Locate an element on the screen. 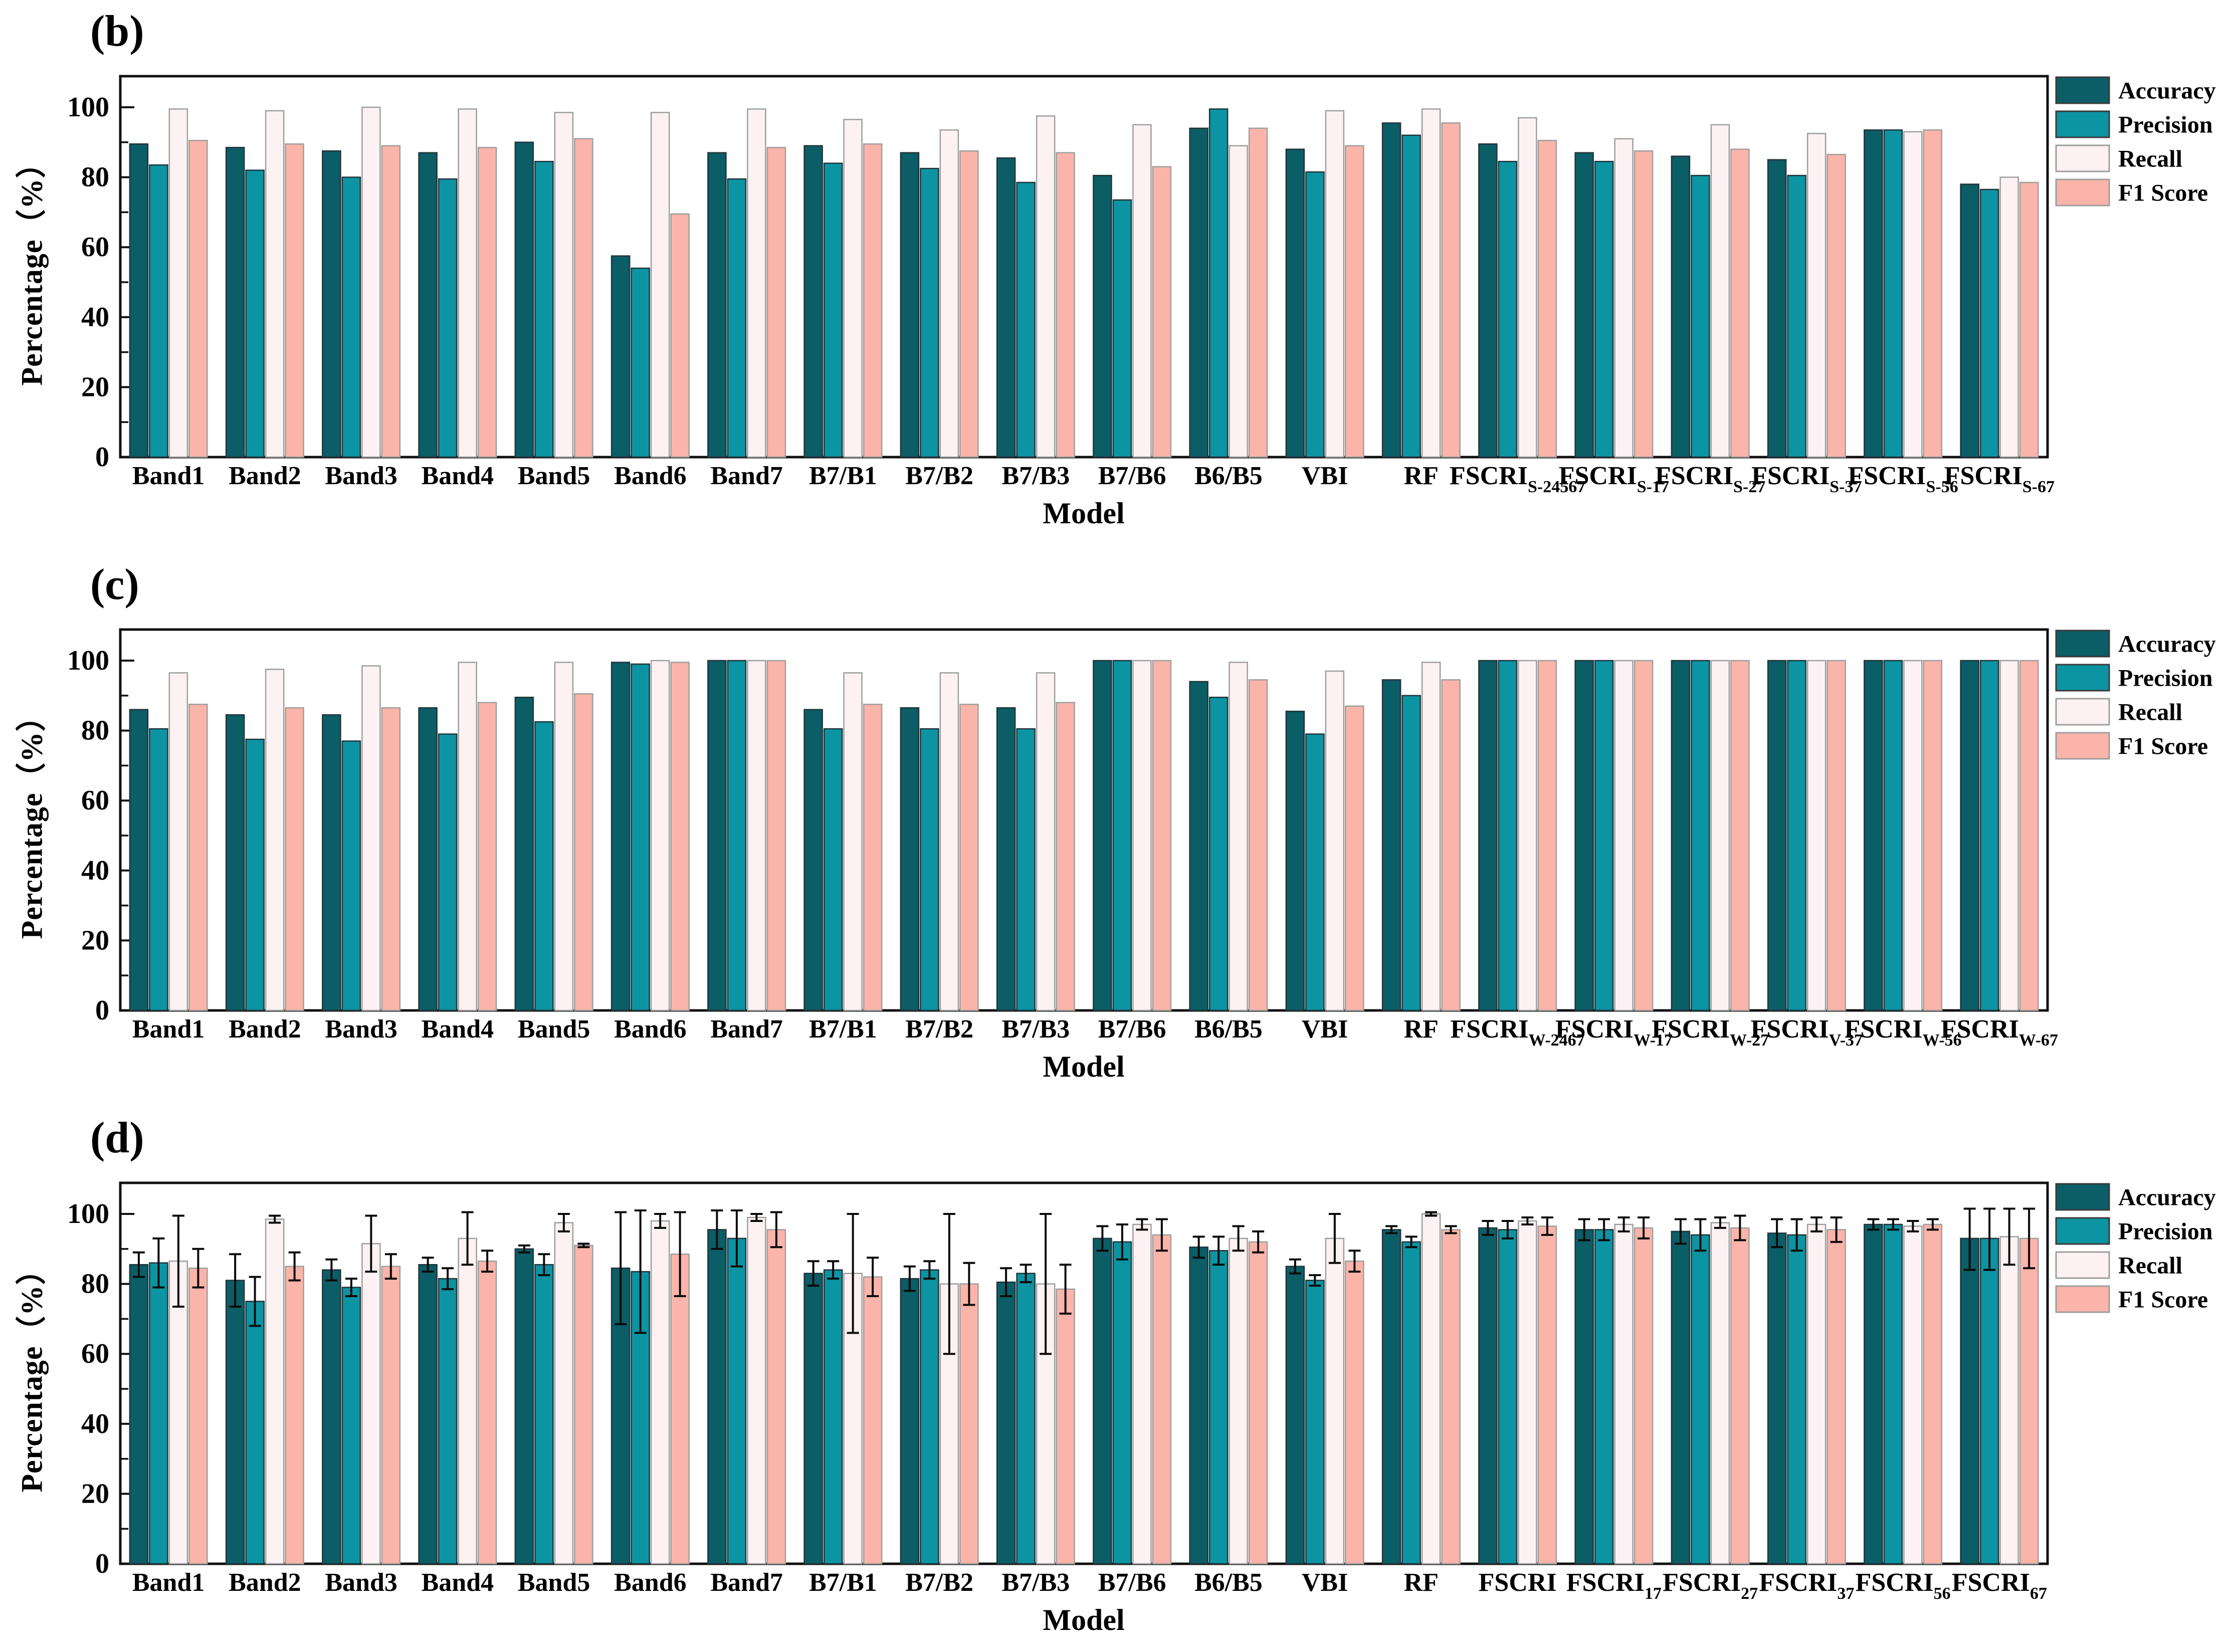  x-category-label: Band4 is located at coordinates (458, 1030).